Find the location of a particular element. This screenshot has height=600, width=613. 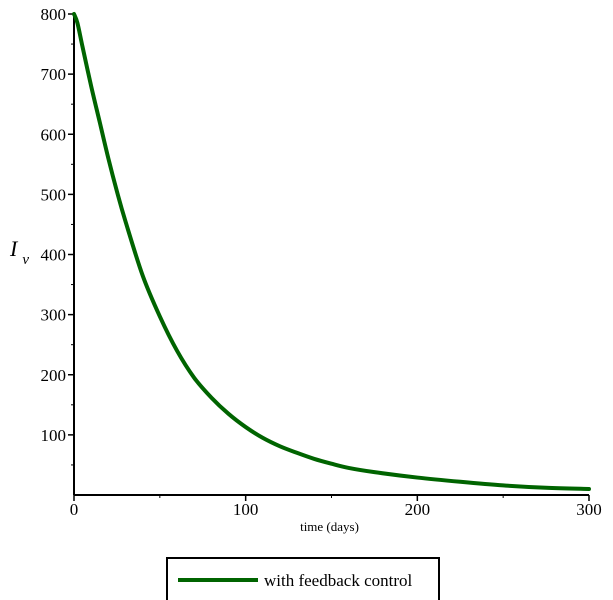

y-tick-label: 400 is located at coordinates (54, 255).